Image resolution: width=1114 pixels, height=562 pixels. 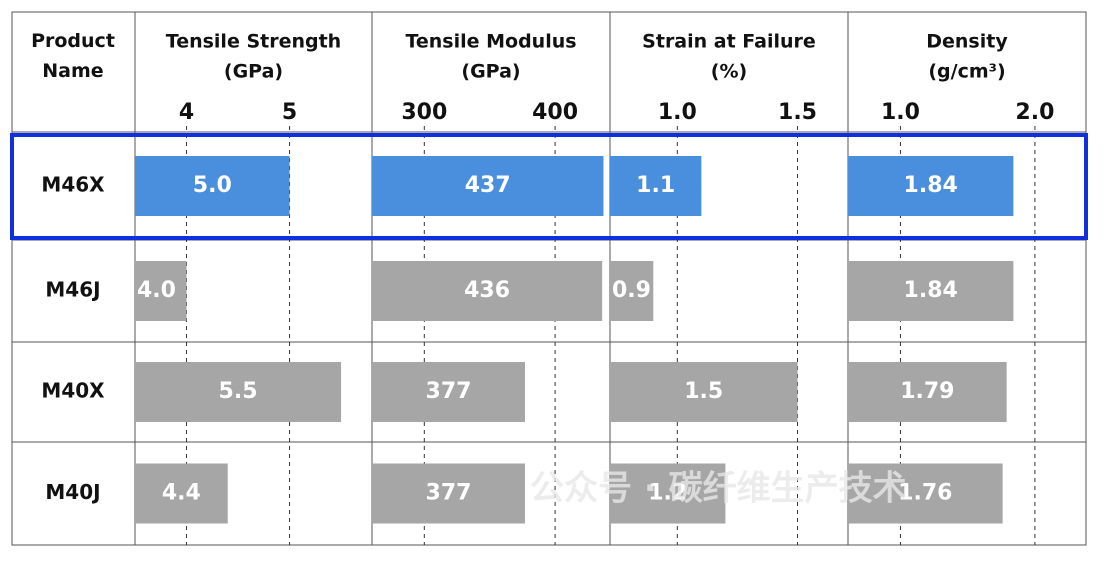 I want to click on row-label: M40J, so click(x=72, y=492).